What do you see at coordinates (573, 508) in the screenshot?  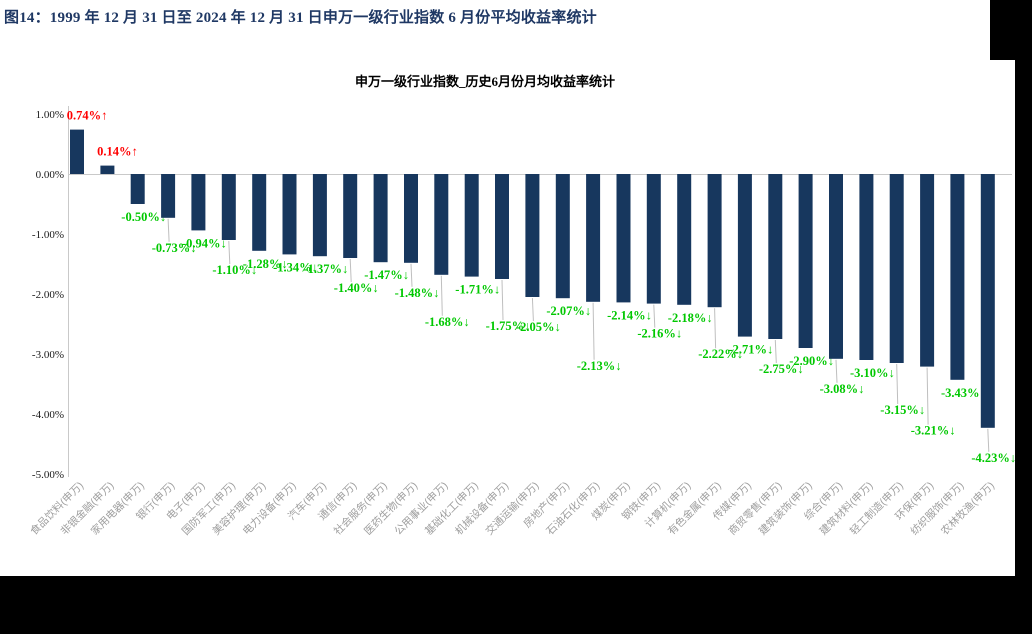 I see `category-label: 石油石化(申万)` at bounding box center [573, 508].